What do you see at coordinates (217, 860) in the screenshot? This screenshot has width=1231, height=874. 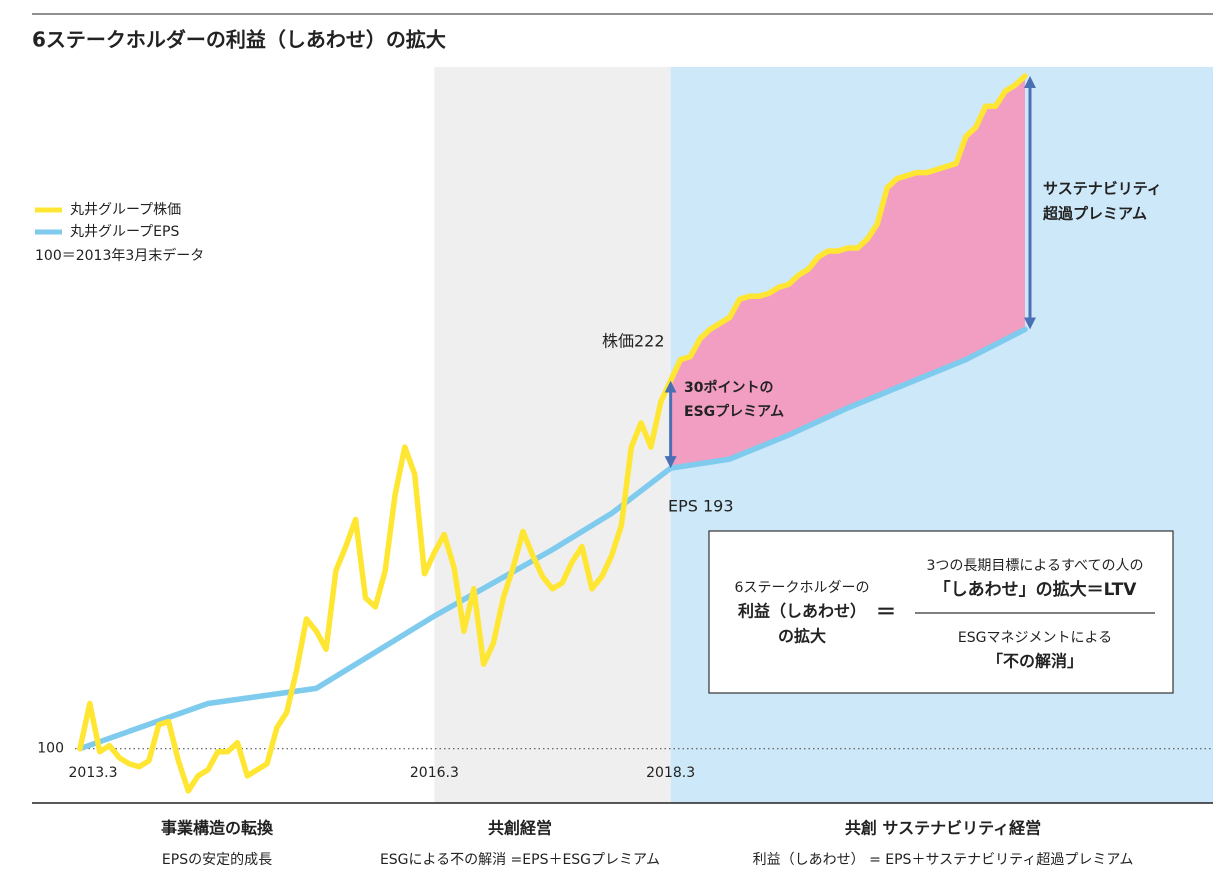 I see `phase-description: EPSの安定的成長` at bounding box center [217, 860].